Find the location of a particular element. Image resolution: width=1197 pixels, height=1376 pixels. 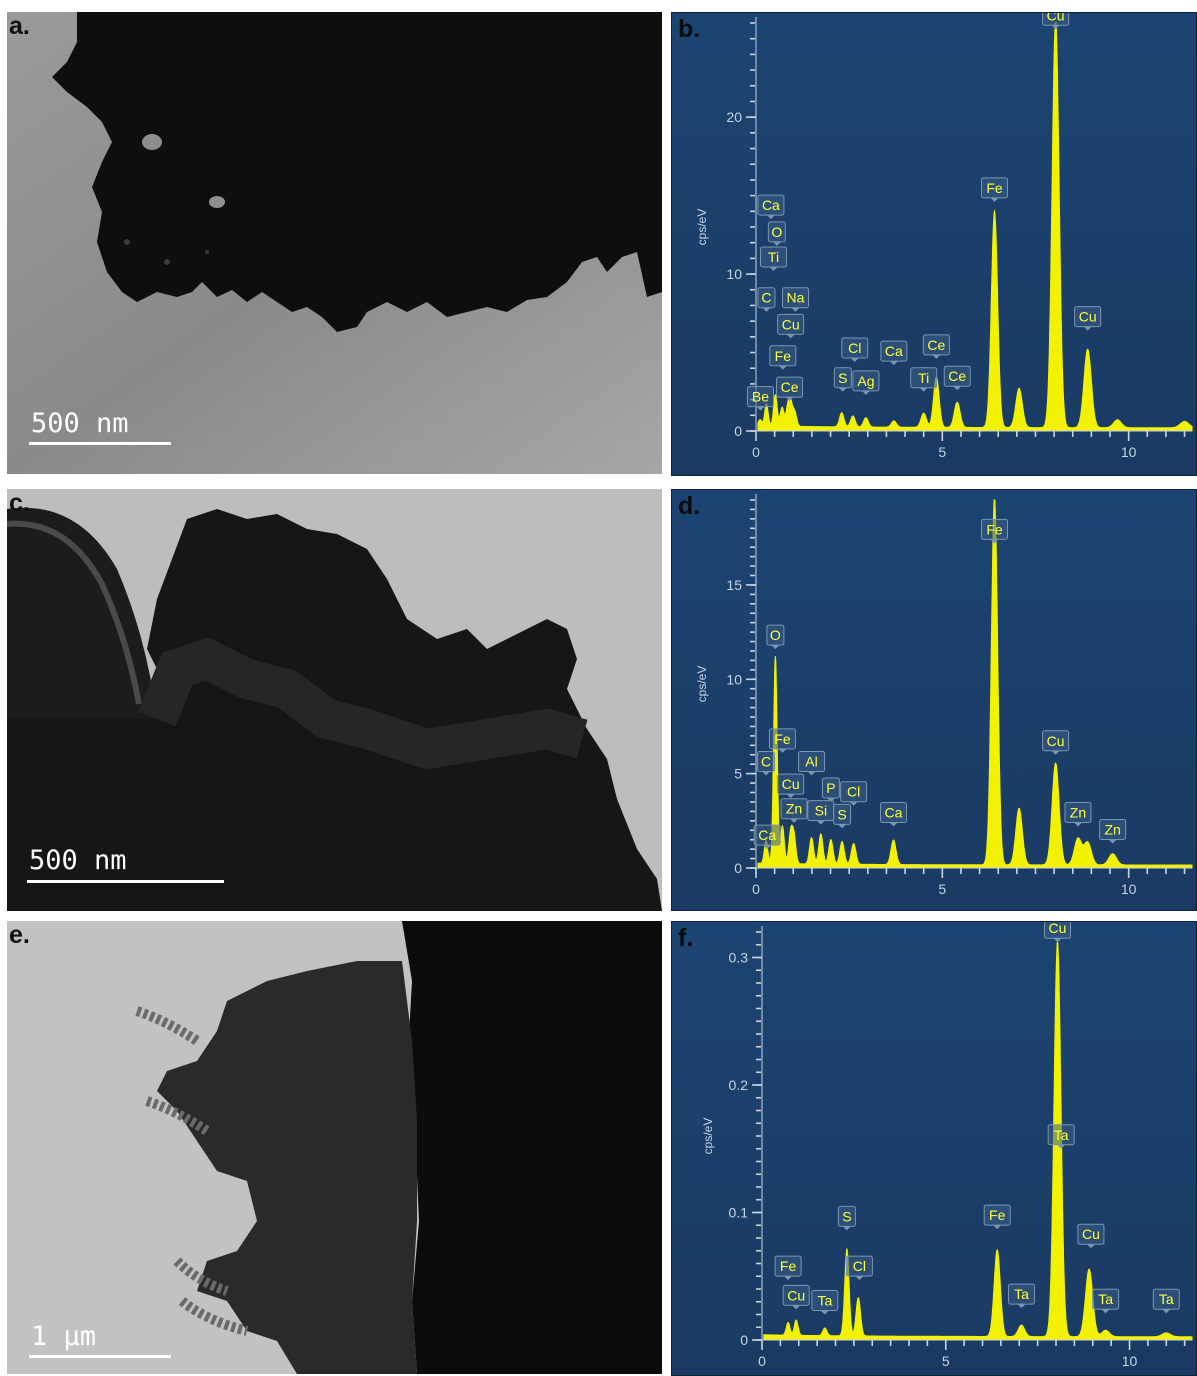

panel-letter-d: d. is located at coordinates (689, 506).